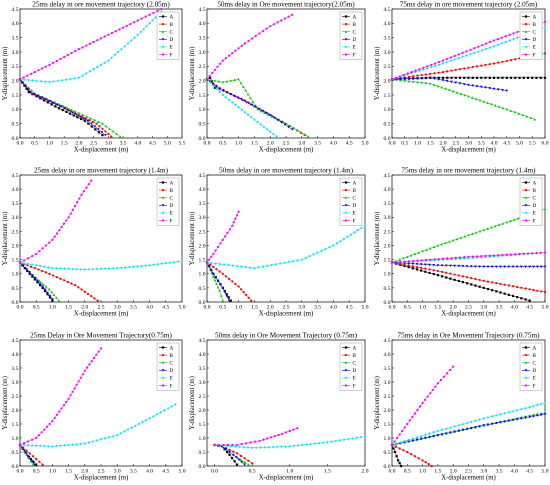 The height and width of the screenshot is (485, 550). What do you see at coordinates (365, 308) in the screenshot?
I see `x-tick-label: 5.0` at bounding box center [365, 308].